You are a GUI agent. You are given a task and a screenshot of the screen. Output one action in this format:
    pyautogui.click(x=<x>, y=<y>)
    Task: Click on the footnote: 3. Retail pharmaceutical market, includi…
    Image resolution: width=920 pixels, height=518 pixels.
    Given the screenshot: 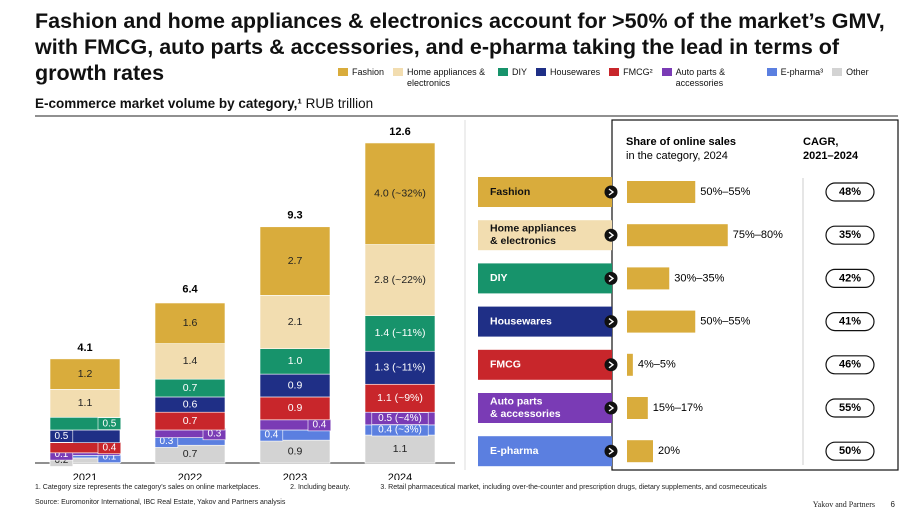 What is the action you would take?
    pyautogui.click(x=573, y=487)
    